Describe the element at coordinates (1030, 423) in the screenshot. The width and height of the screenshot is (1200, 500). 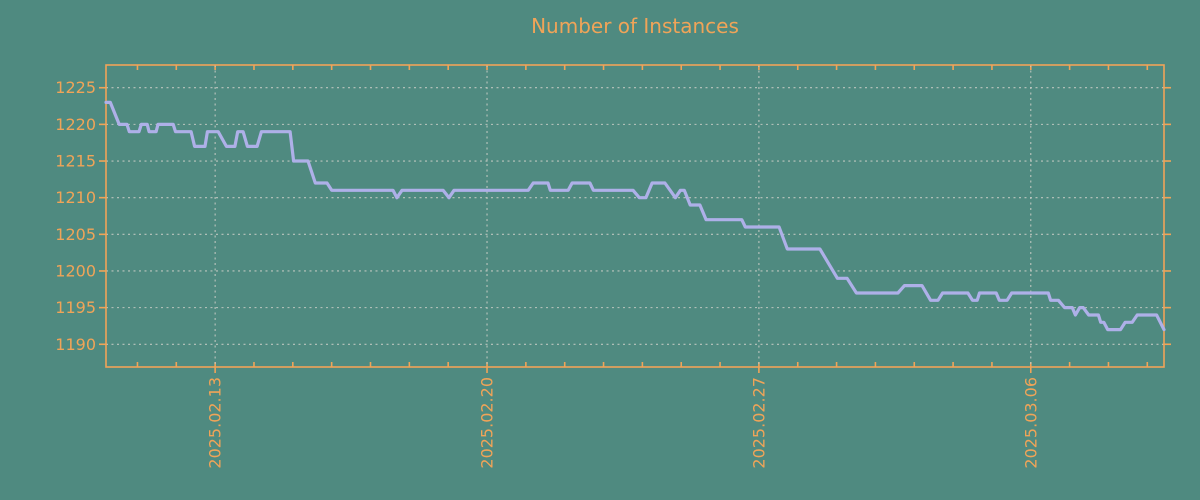
I see `x-tick-label: 2025.03.06` at that location.